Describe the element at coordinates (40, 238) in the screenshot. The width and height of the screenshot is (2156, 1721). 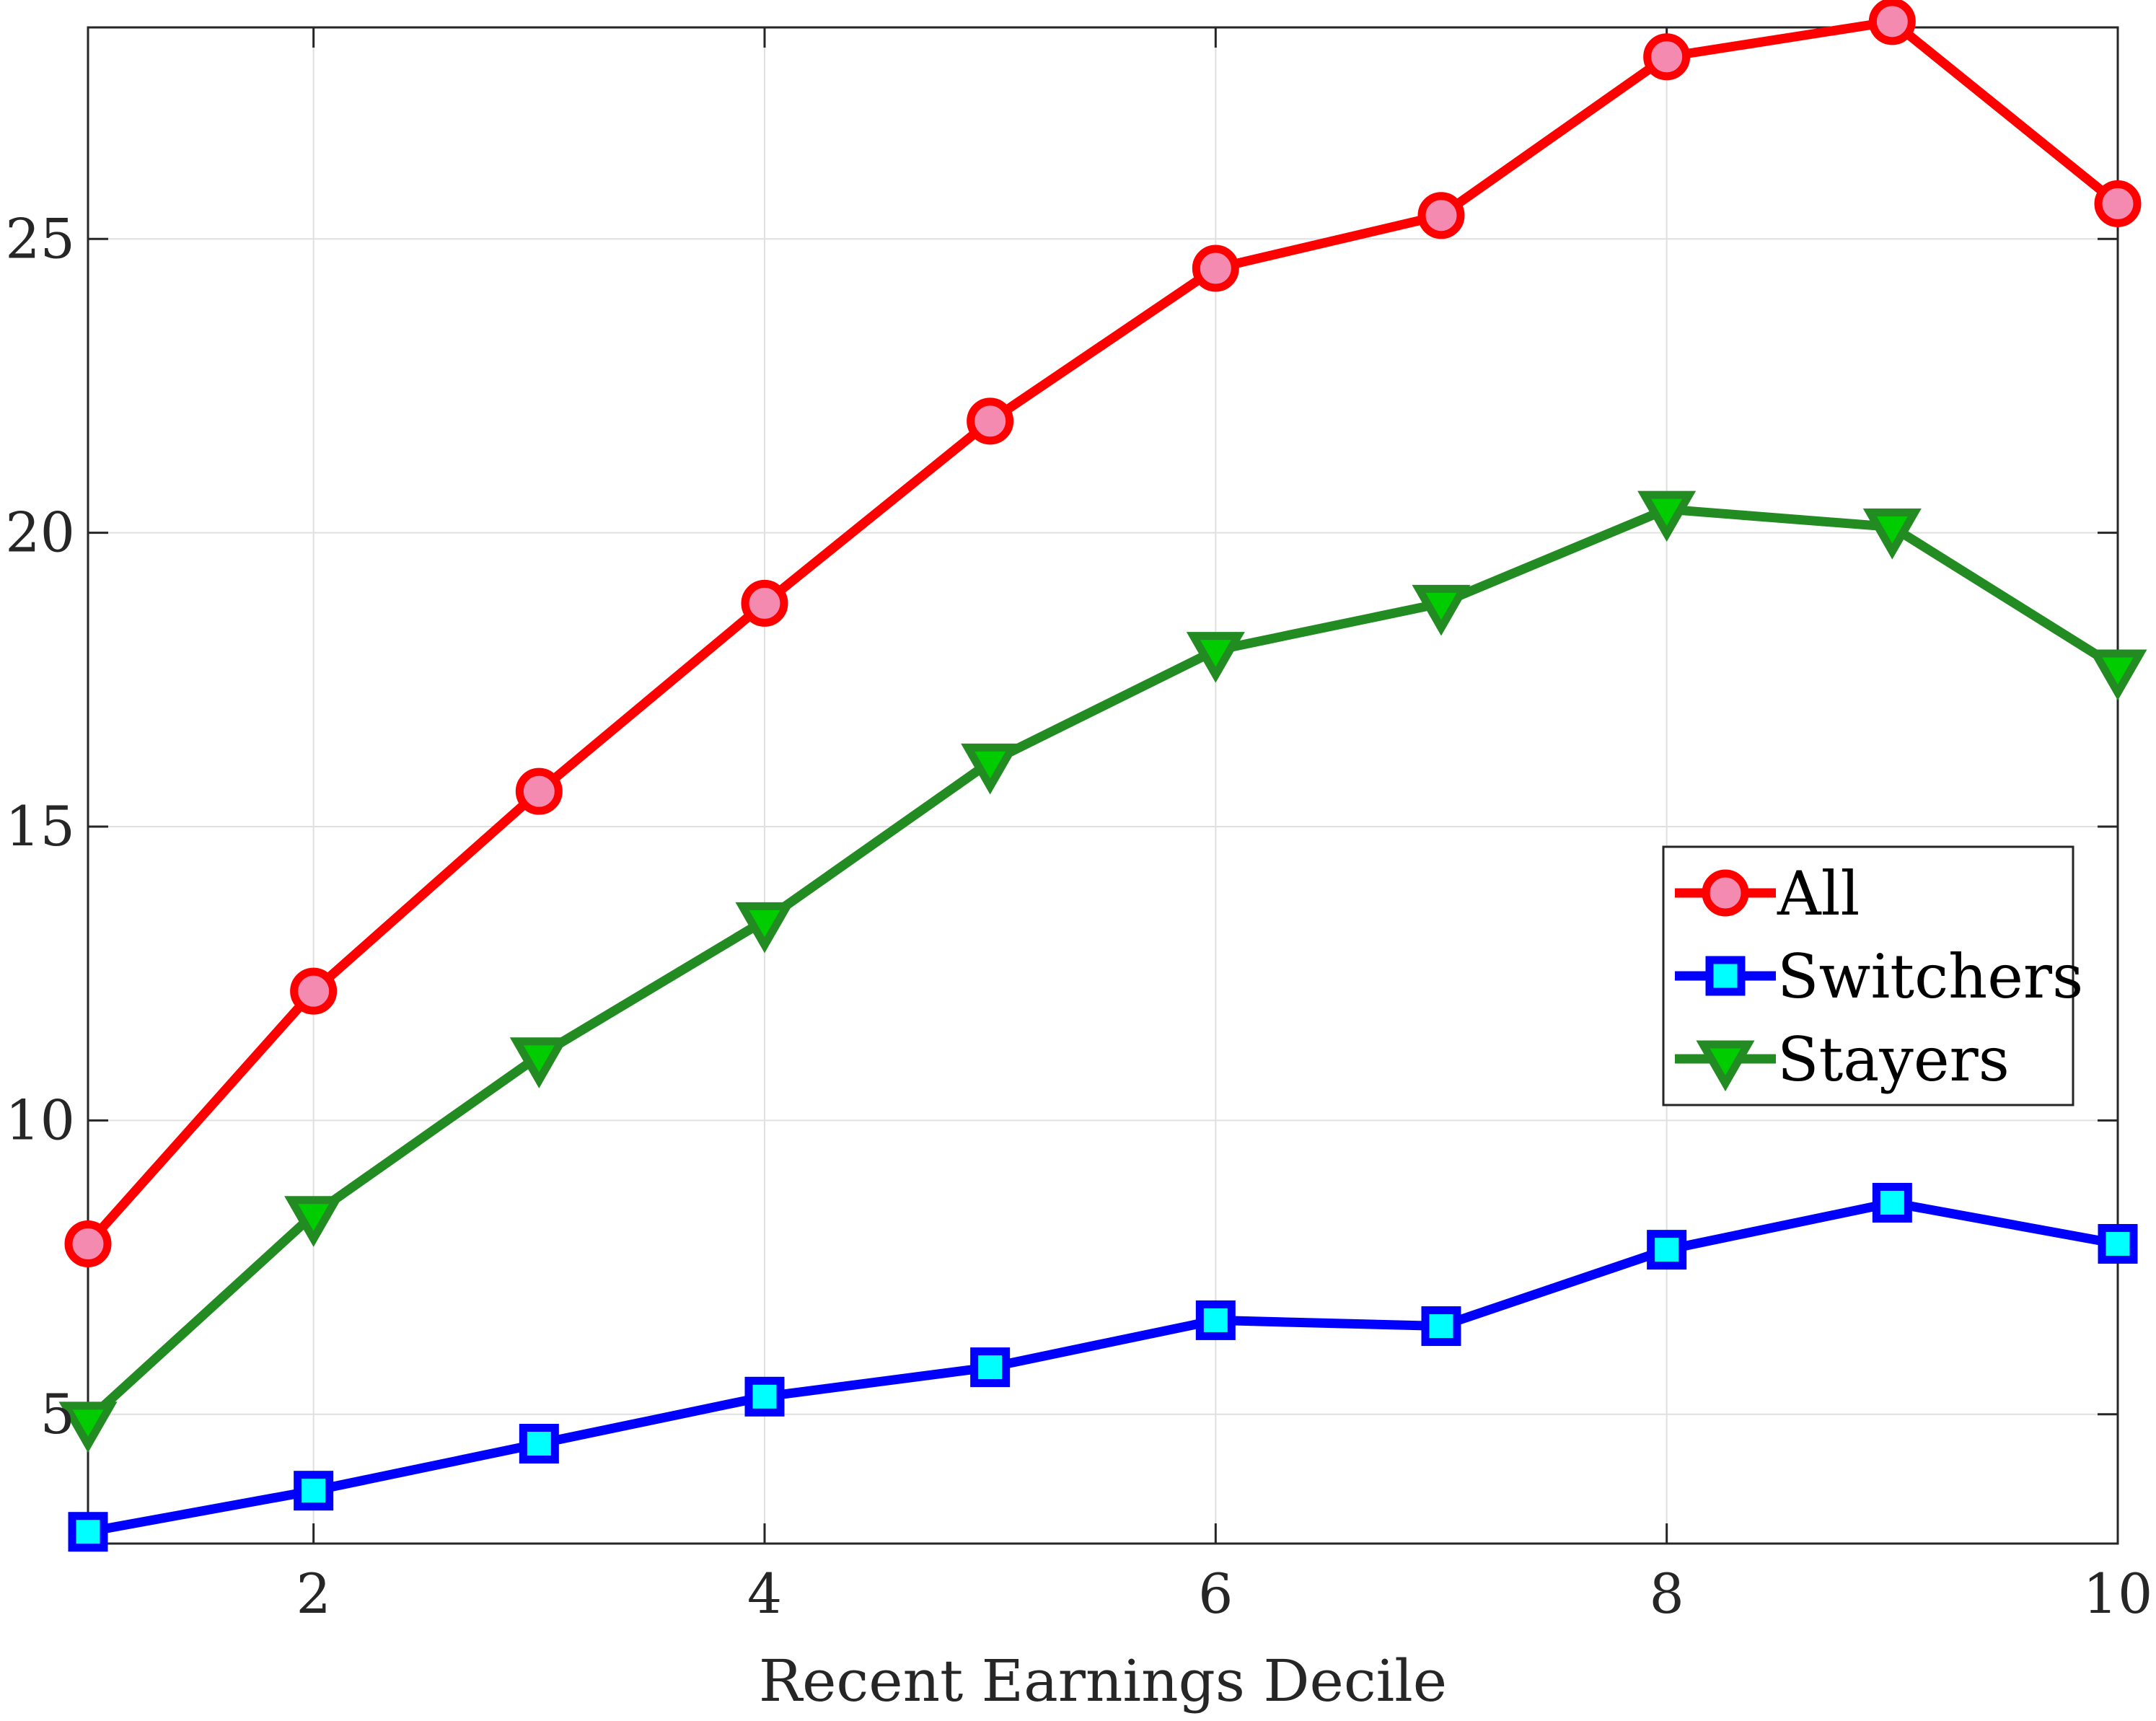
I see `y-tick-label: 25` at that location.